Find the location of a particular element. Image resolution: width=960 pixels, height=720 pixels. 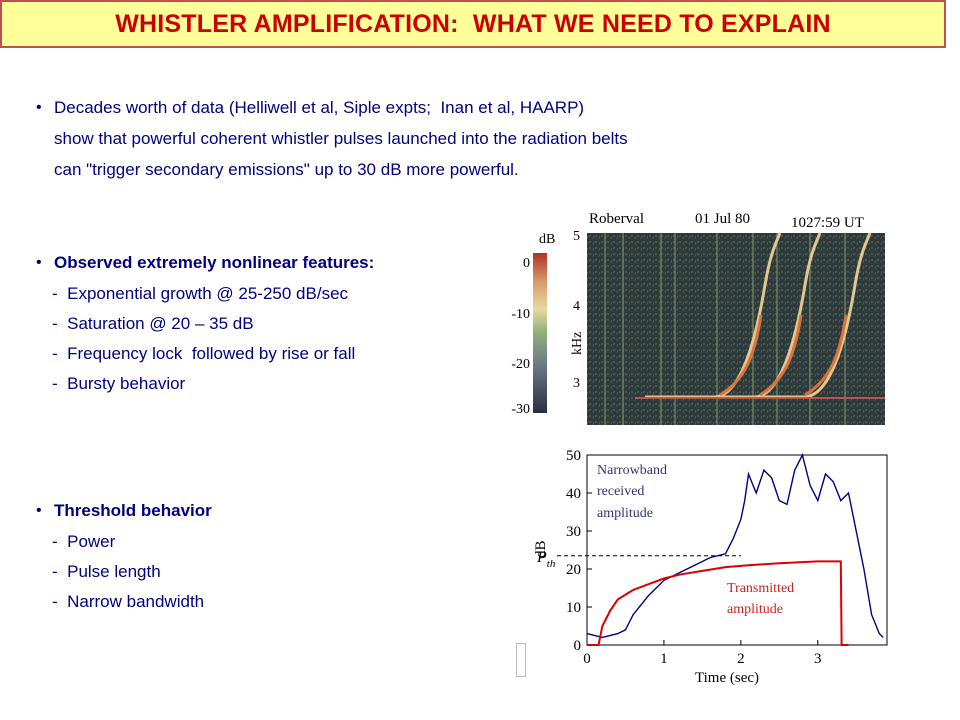

spectrogram-panel is located at coordinates (736, 329).